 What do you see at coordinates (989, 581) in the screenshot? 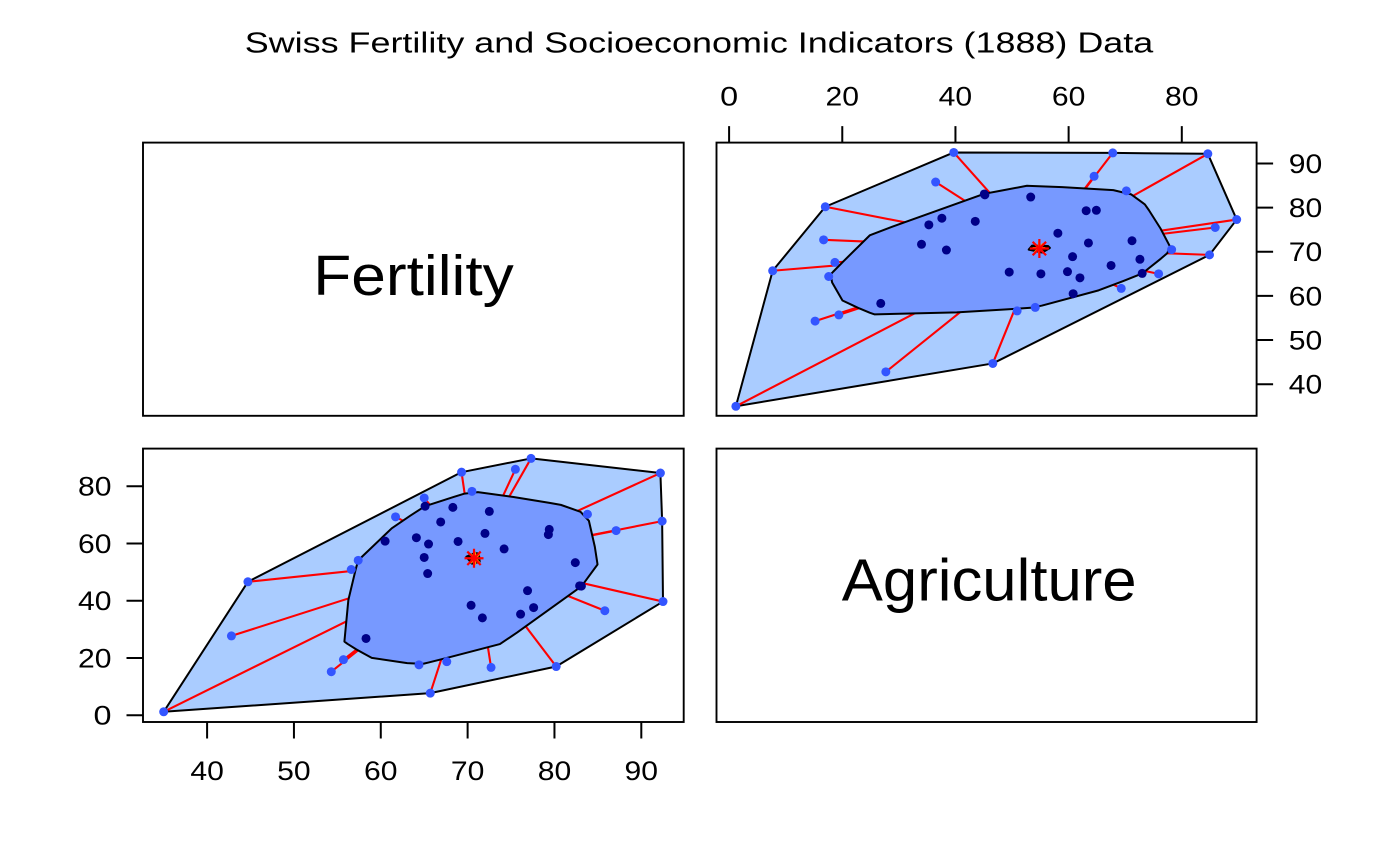
I see `svg-text: Agriculture` at bounding box center [989, 581].